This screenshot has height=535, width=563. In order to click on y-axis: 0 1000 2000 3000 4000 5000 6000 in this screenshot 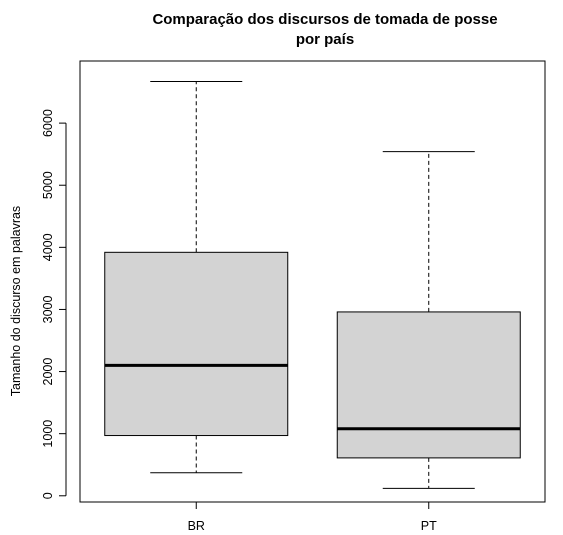, I will do `click(54, 304)`.